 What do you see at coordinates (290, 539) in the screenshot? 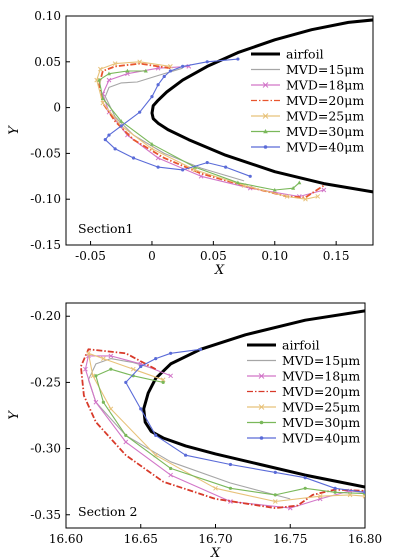
I see `x-tick-label: 16.75` at bounding box center [290, 539].